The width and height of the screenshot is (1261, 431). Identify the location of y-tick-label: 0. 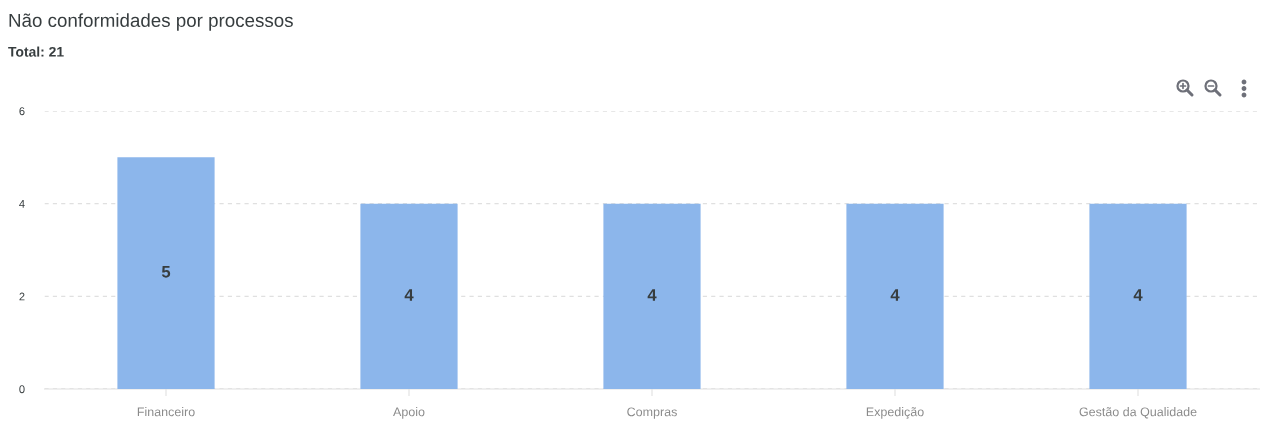
(22, 389).